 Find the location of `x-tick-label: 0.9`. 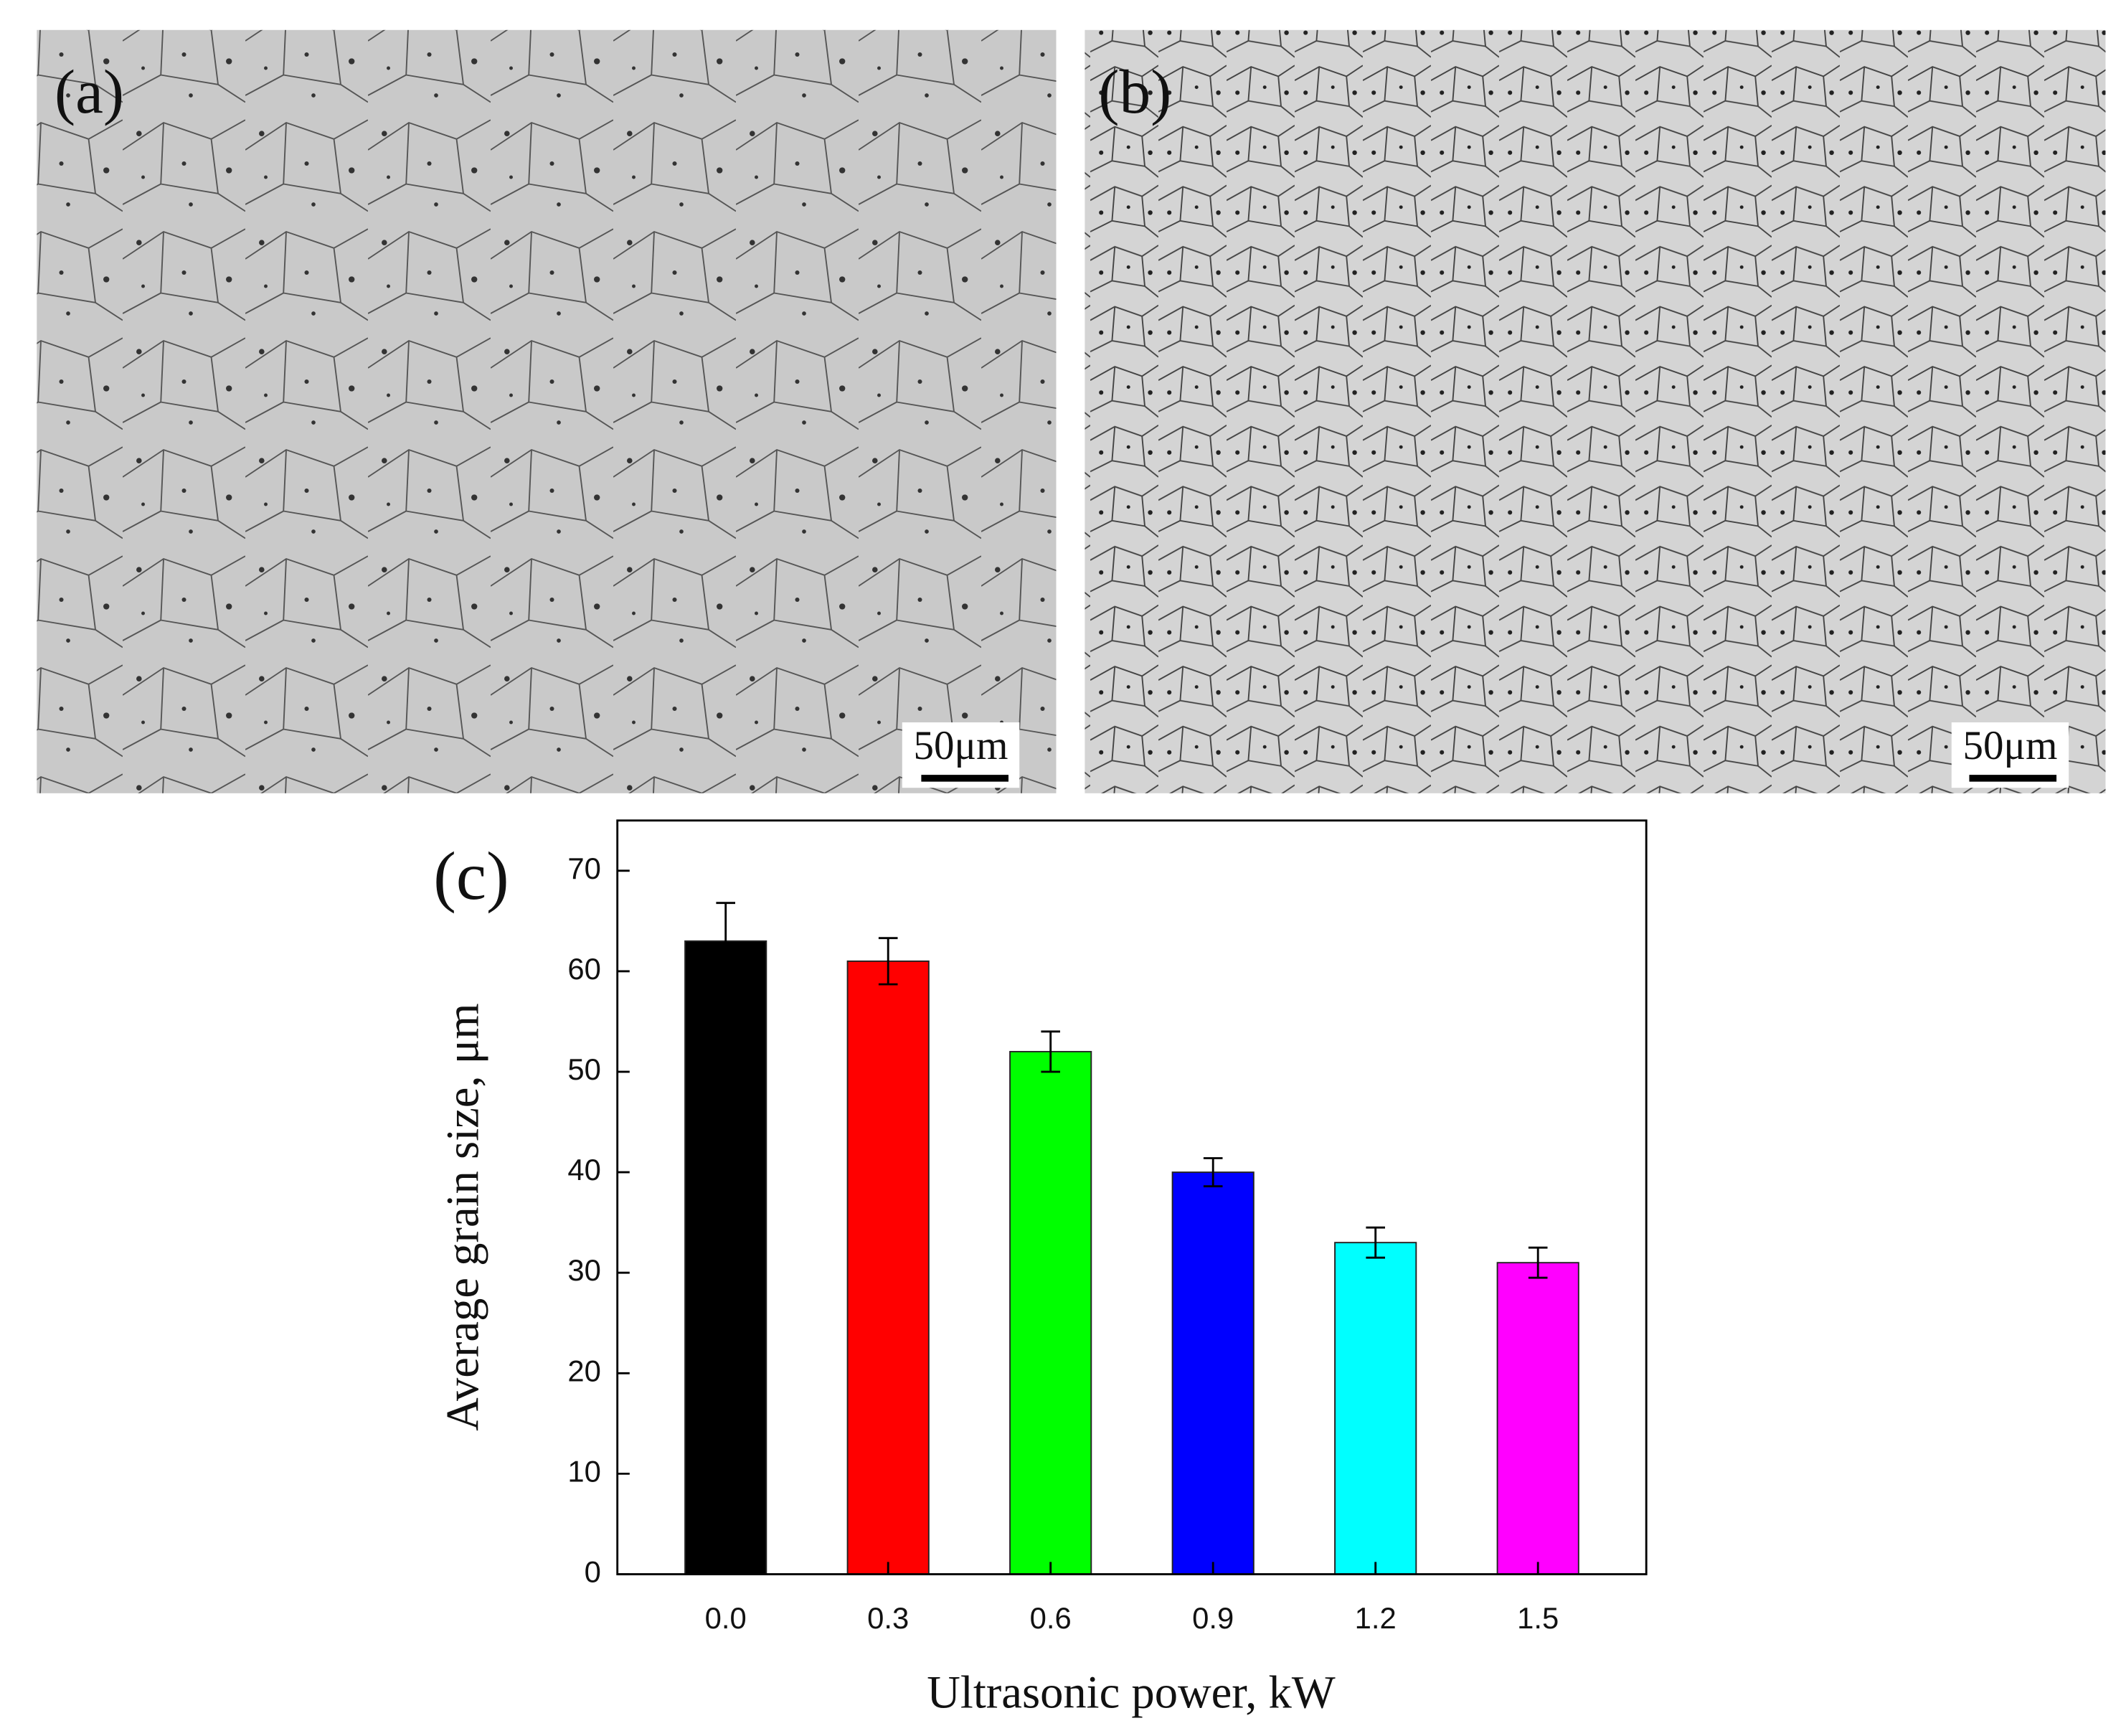

x-tick-label: 0.9 is located at coordinates (1213, 1618).